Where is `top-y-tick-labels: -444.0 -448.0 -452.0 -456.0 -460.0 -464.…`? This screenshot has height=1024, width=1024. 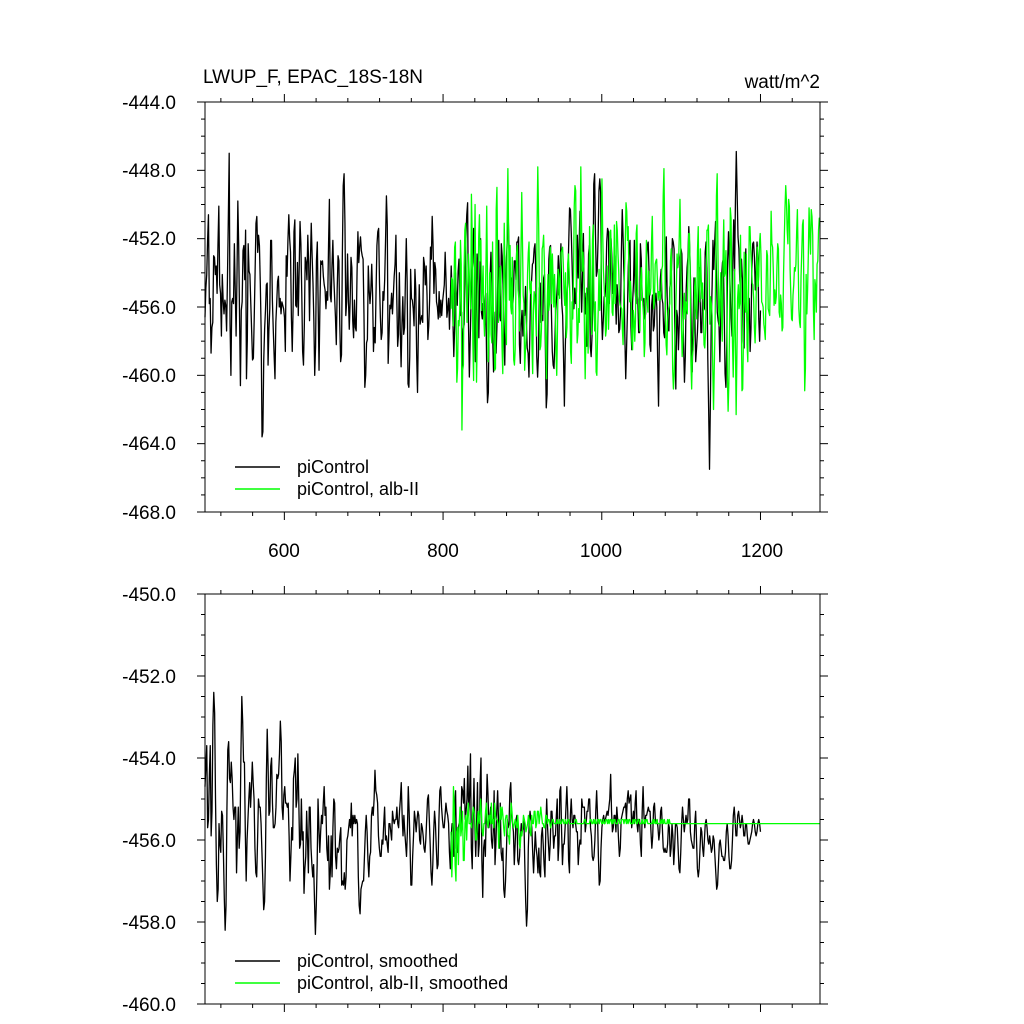 top-y-tick-labels: -444.0 -448.0 -452.0 -456.0 -460.0 -464.… is located at coordinates (149, 308).